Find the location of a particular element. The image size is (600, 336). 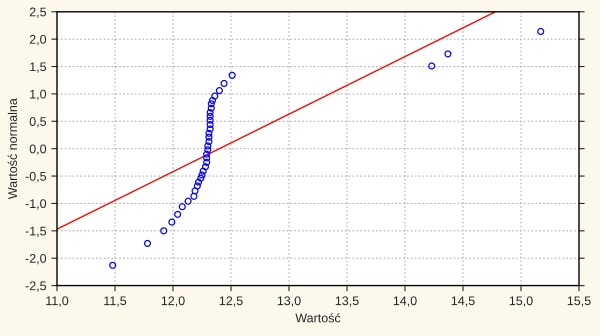

y-tick-label: 2,5 is located at coordinates (38, 13).